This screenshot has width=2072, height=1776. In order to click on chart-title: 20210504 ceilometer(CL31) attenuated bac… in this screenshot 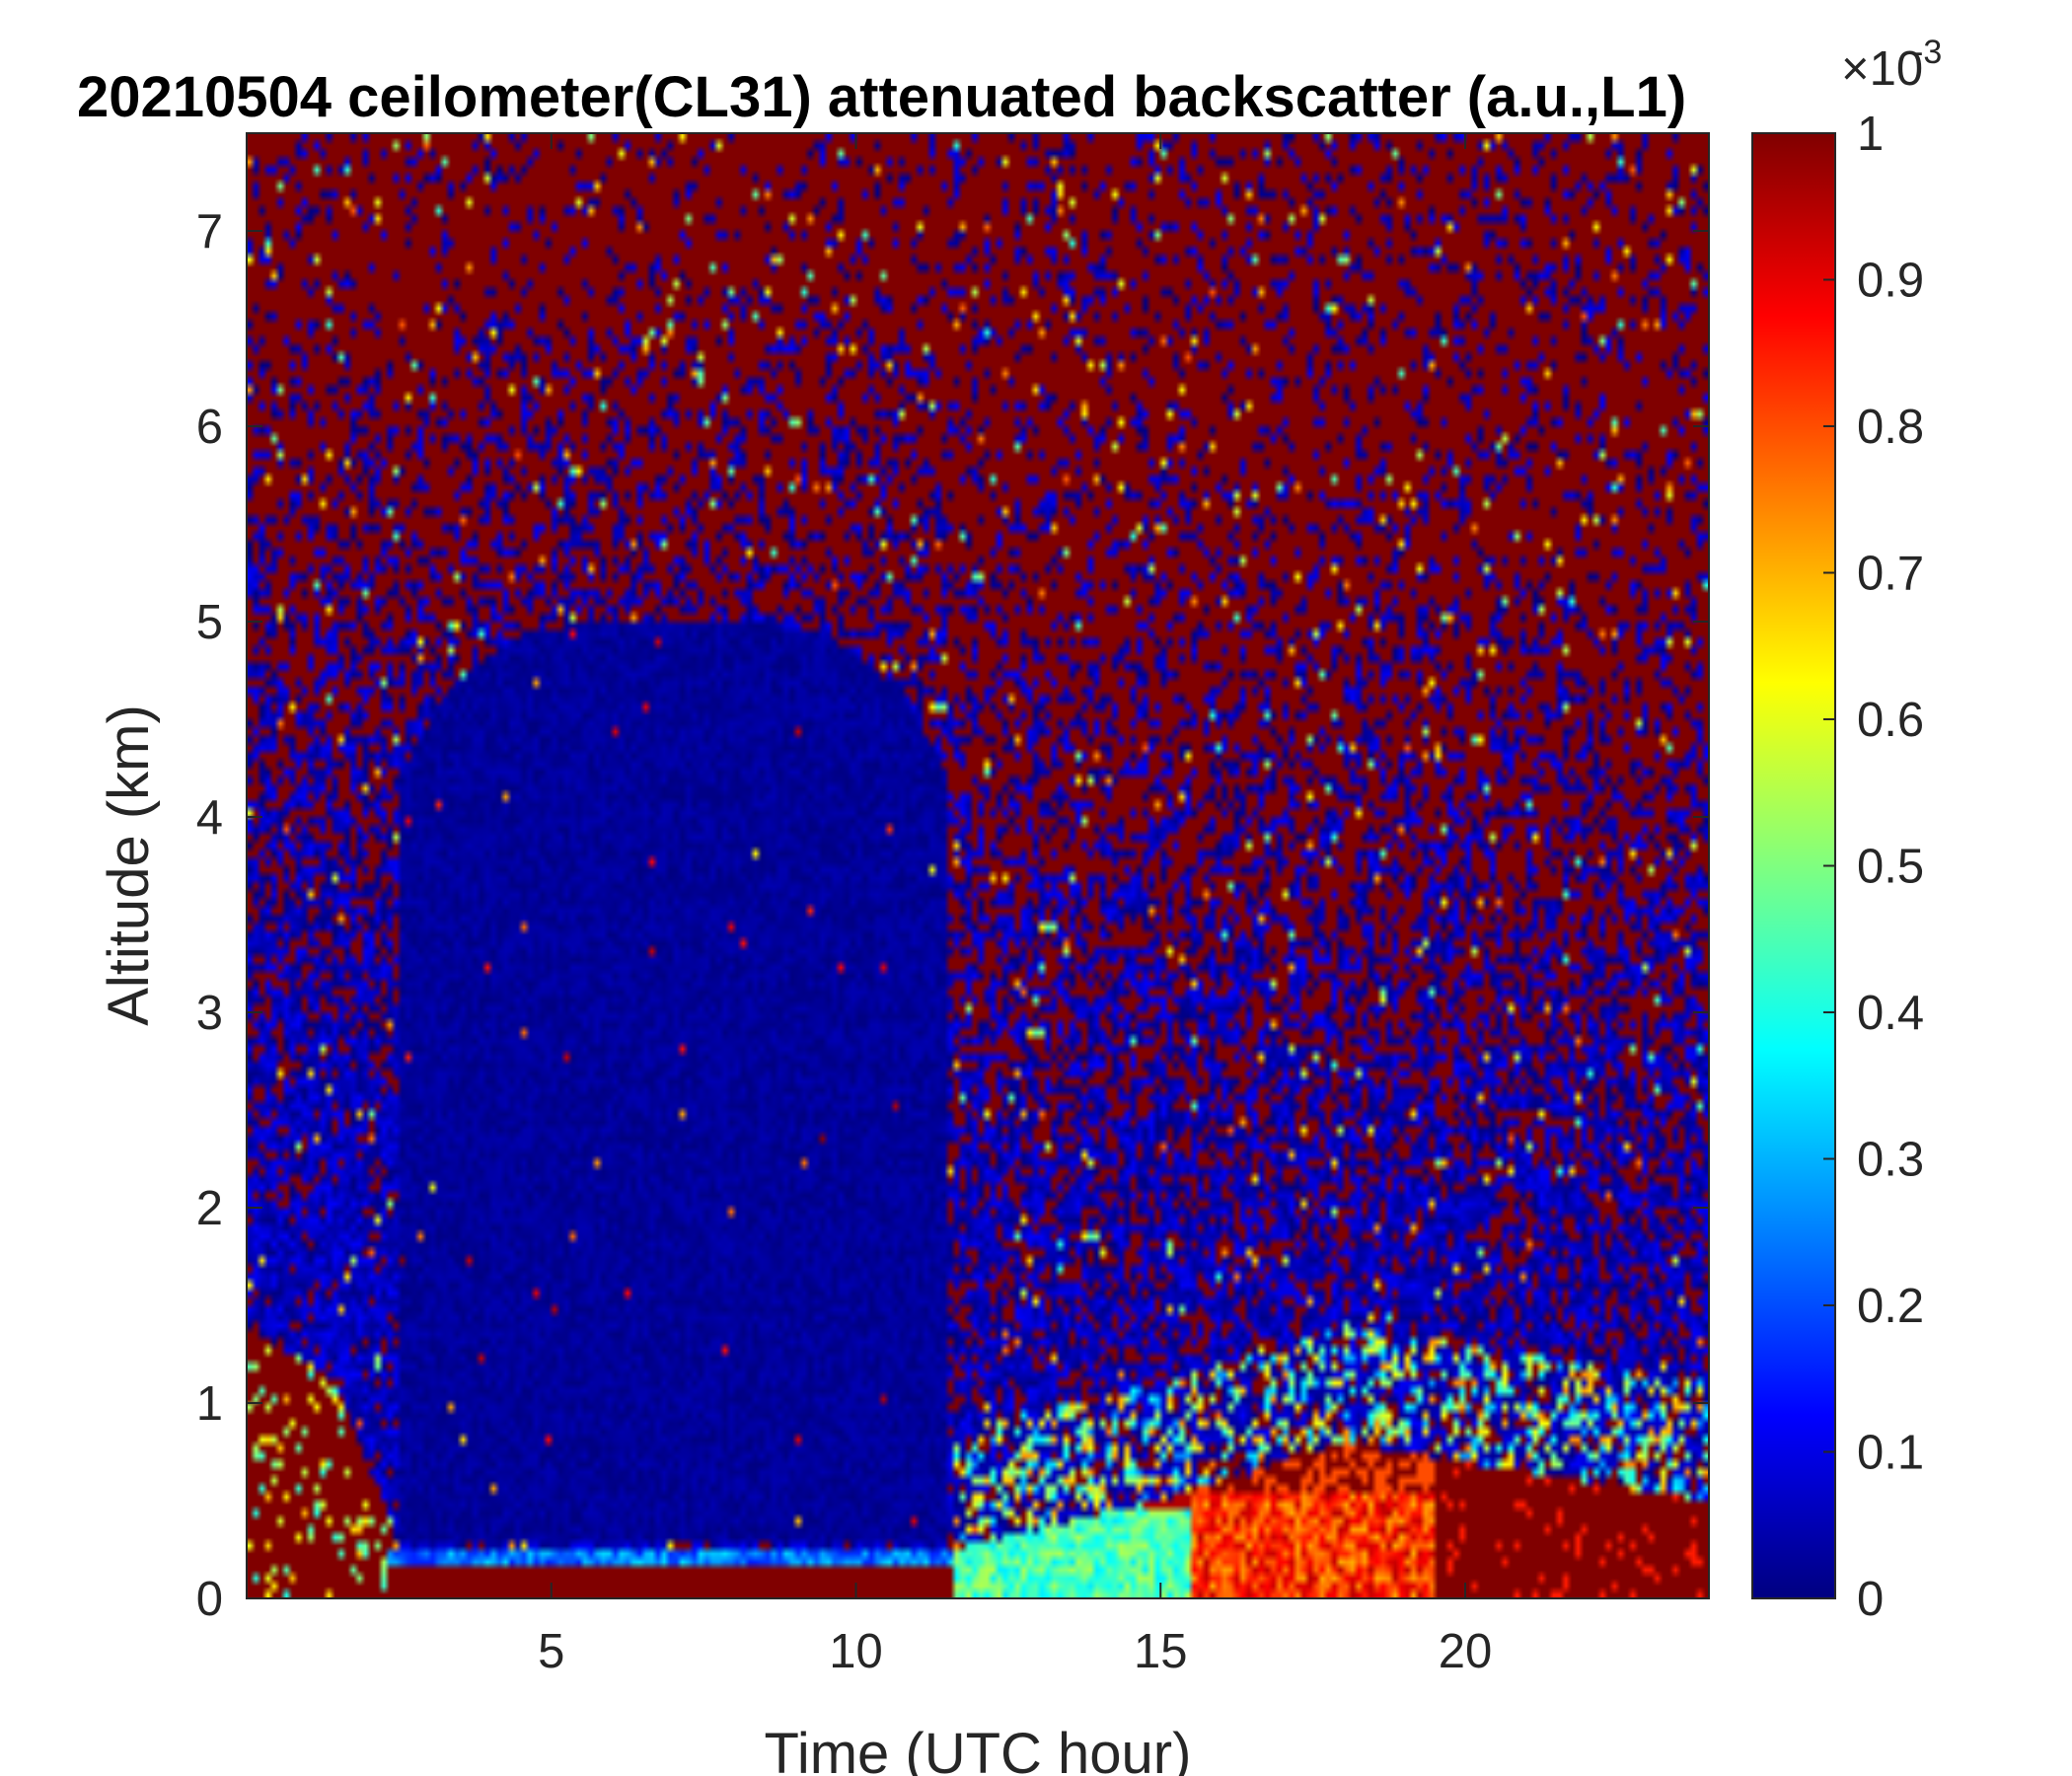, I will do `click(881, 97)`.